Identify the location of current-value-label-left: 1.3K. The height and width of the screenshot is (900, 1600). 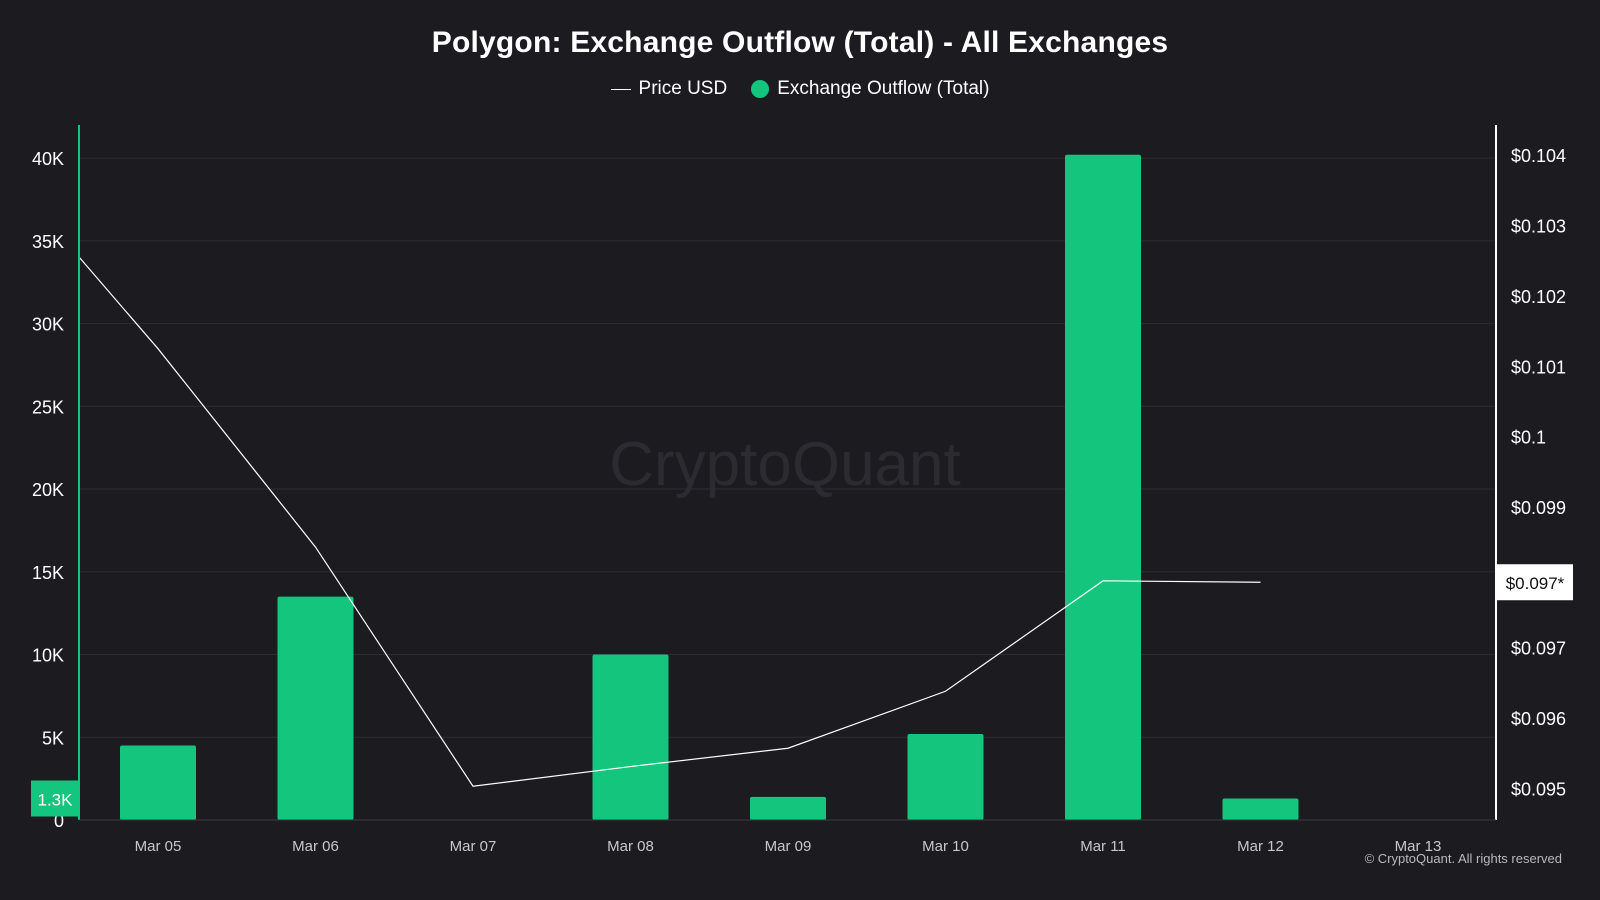
(56, 799).